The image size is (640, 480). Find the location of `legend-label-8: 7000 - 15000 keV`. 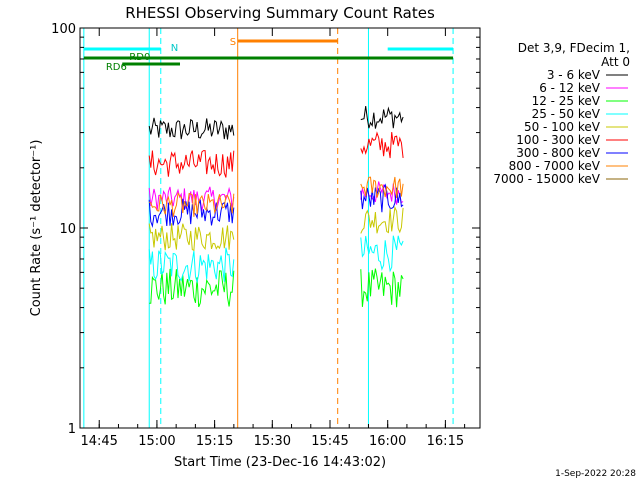

legend-label-8: 7000 - 15000 keV is located at coordinates (546, 179).